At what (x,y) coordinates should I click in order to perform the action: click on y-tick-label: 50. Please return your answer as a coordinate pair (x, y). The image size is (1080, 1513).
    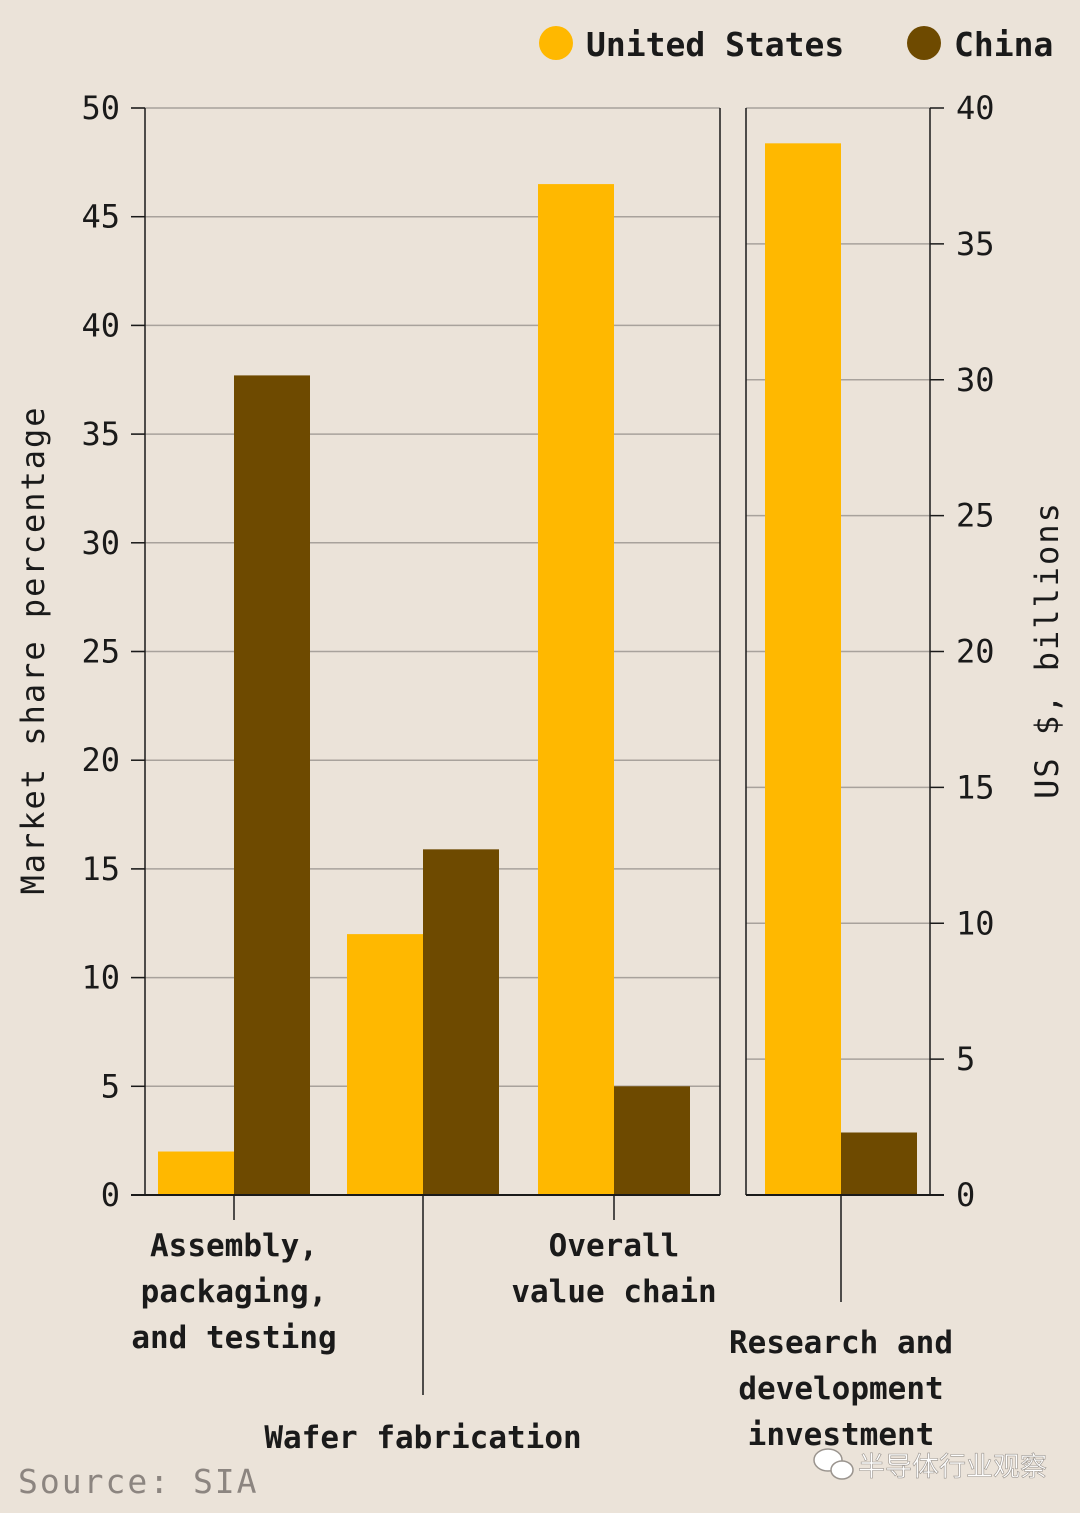
    Looking at the image, I should click on (100, 108).